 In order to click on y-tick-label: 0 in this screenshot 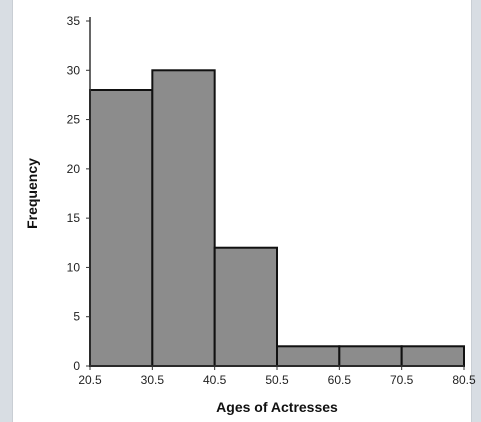, I will do `click(76, 366)`.